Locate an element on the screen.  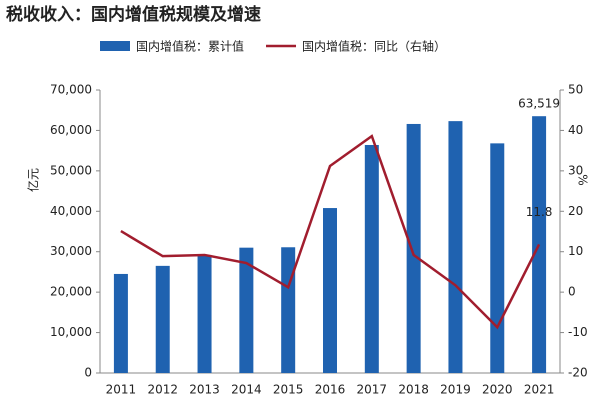
y2-tick-label: 40 is located at coordinates (575, 130).